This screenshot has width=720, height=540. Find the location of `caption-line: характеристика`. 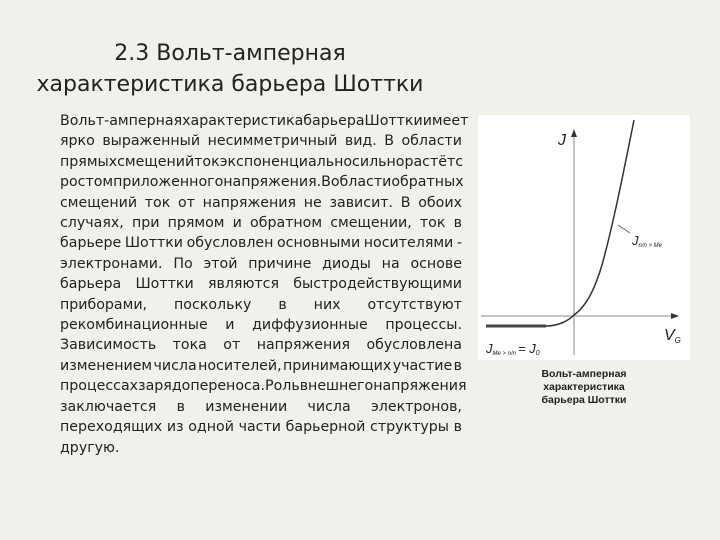

caption-line: характеристика is located at coordinates (584, 387).